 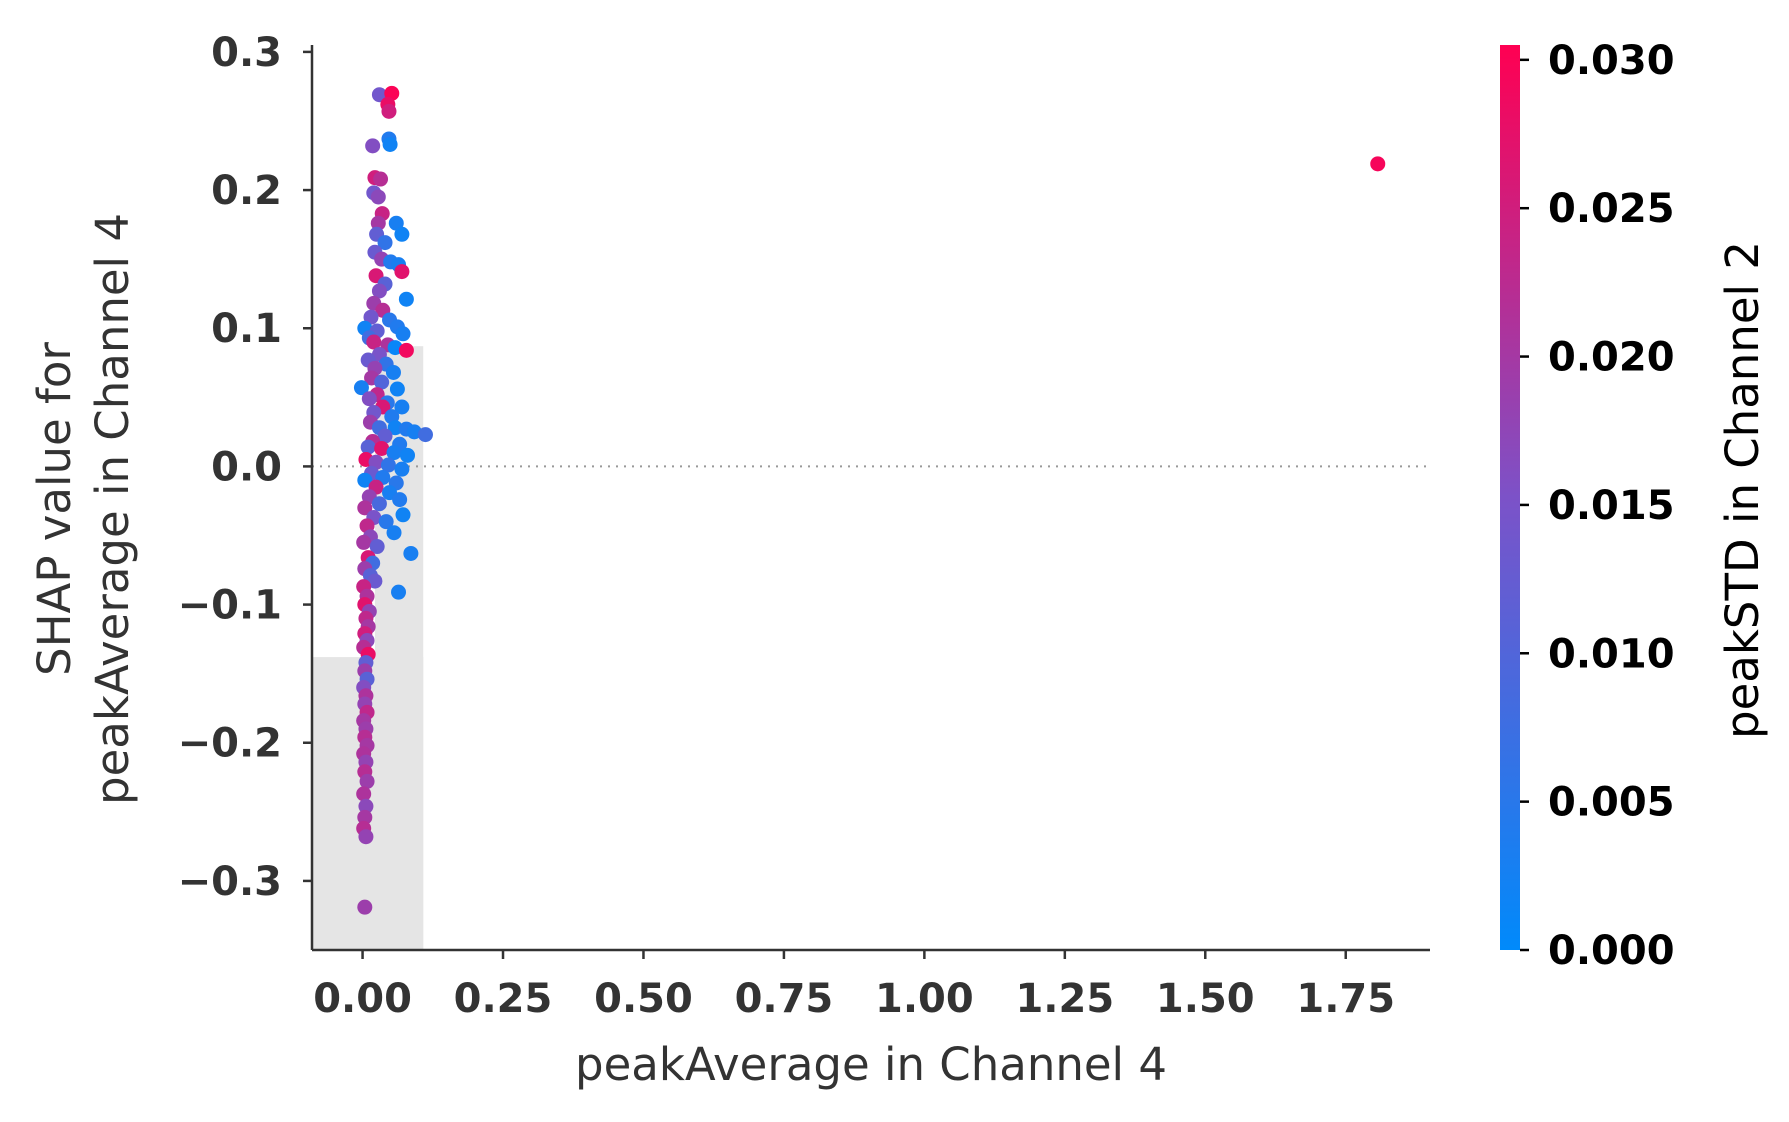 What do you see at coordinates (1611, 803) in the screenshot?
I see `colorbar-tick-label: 0.005` at bounding box center [1611, 803].